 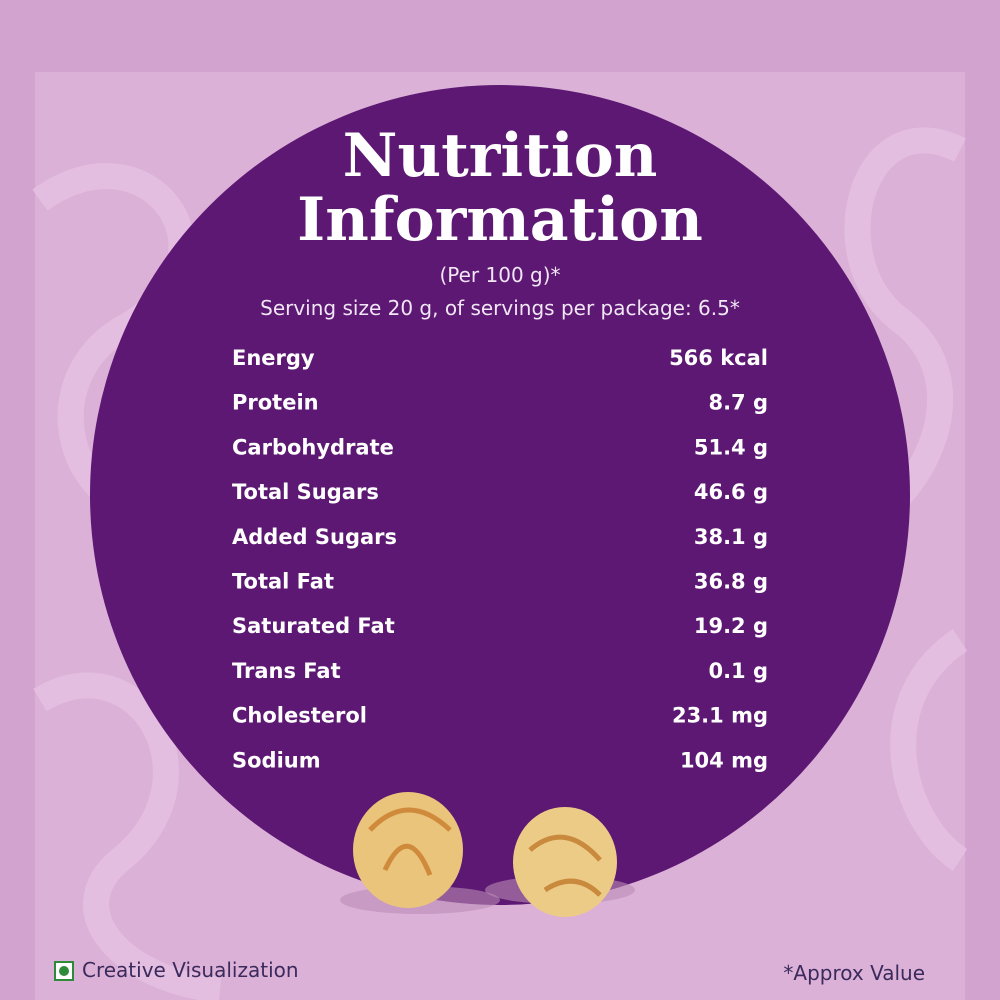 What do you see at coordinates (500, 156) in the screenshot?
I see `title-line: Nutrition` at bounding box center [500, 156].